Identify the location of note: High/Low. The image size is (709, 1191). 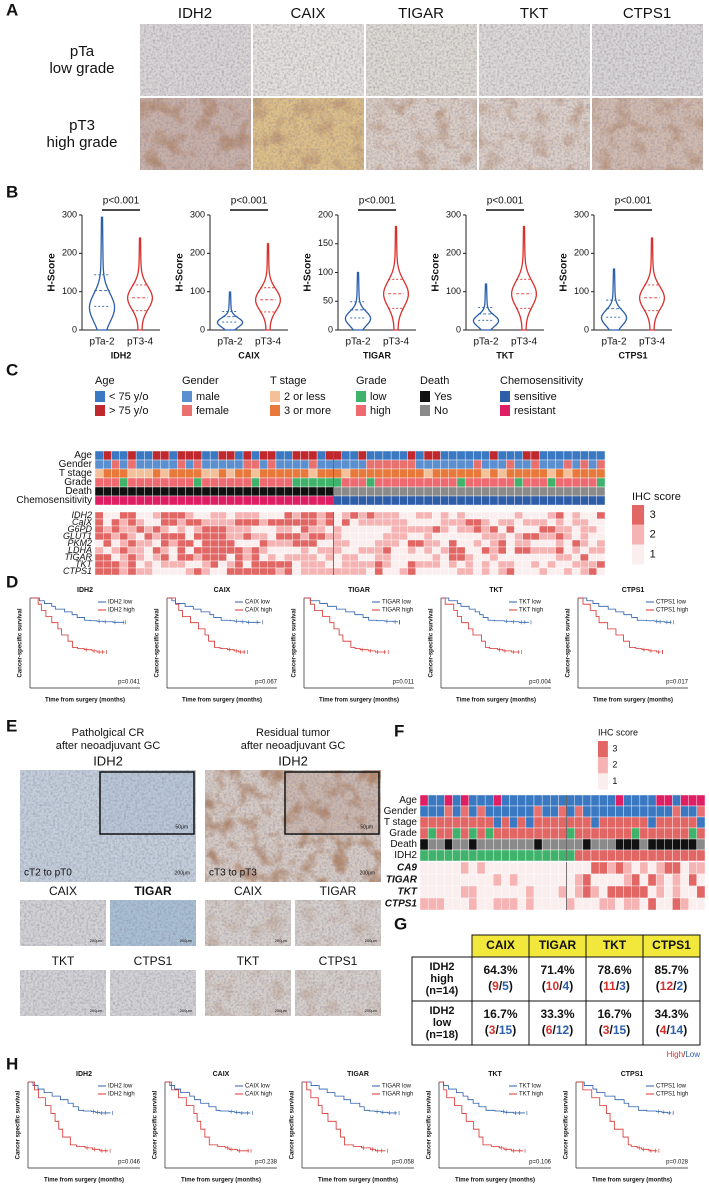
(684, 1054).